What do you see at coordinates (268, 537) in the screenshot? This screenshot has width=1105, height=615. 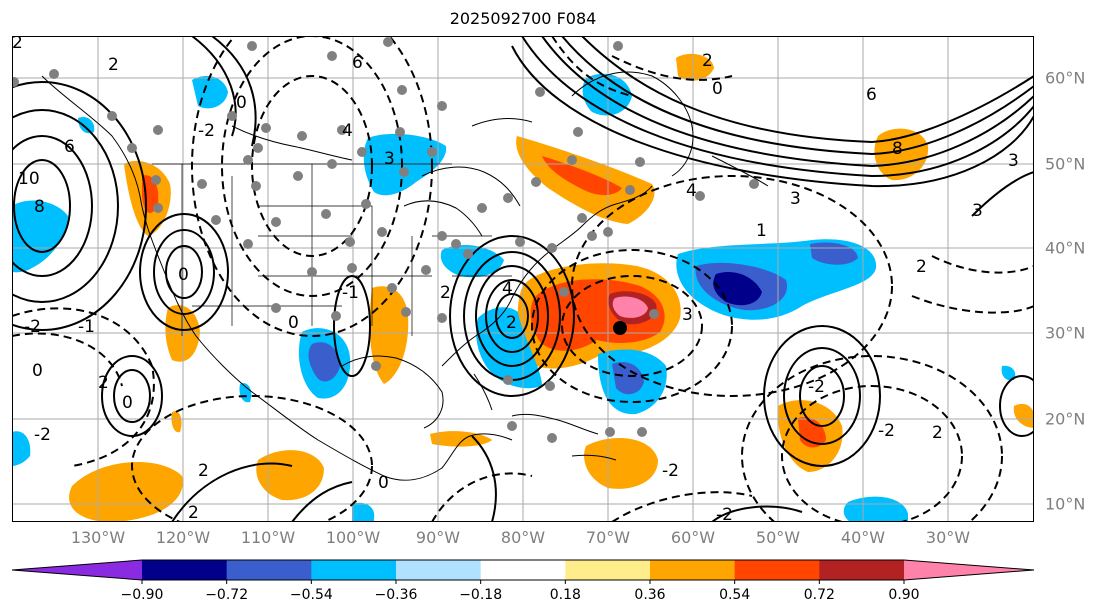 I see `lon-label: 110°W` at bounding box center [268, 537].